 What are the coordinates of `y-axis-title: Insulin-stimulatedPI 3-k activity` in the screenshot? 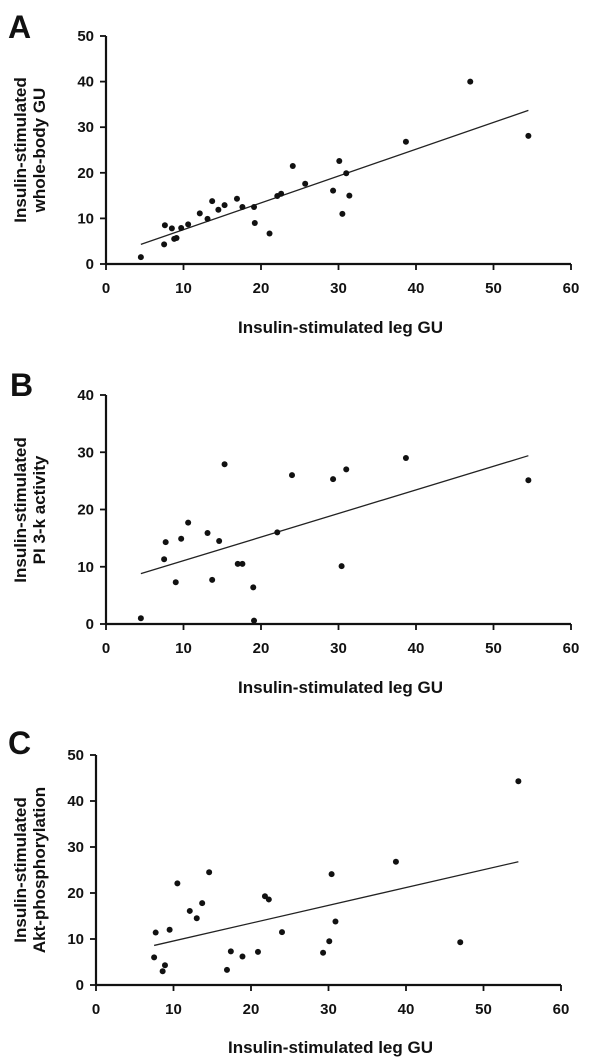 It's located at (30, 509).